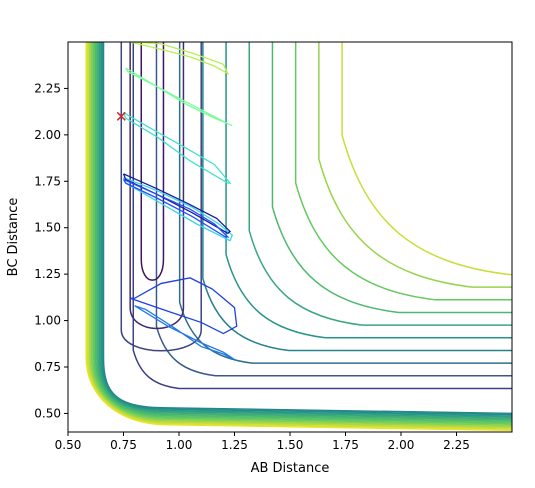 Image resolution: width=535 pixels, height=488 pixels. What do you see at coordinates (234, 445) in the screenshot?
I see `x-tick-label: 1.25` at bounding box center [234, 445].